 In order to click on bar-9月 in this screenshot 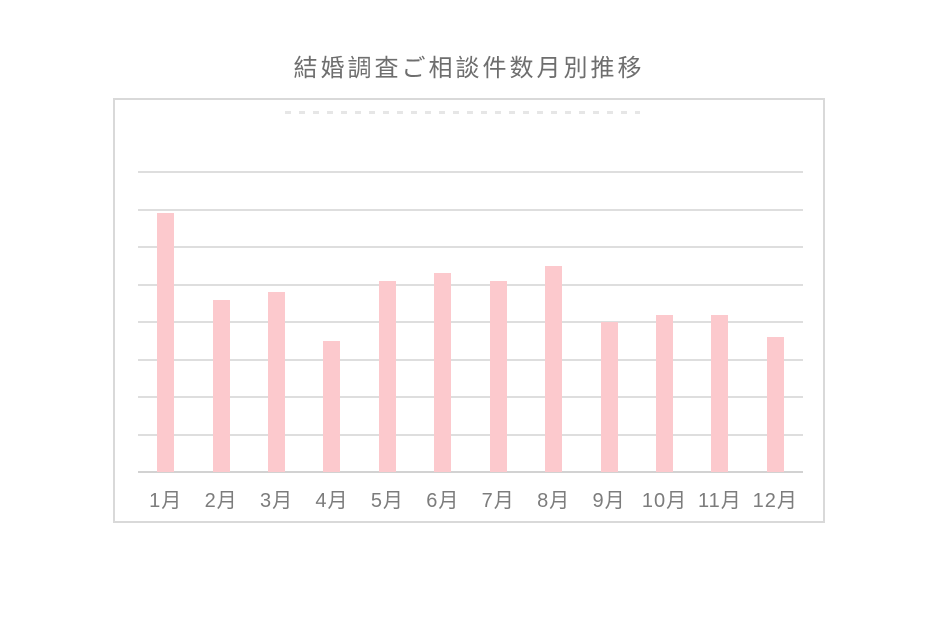, I will do `click(609, 397)`.